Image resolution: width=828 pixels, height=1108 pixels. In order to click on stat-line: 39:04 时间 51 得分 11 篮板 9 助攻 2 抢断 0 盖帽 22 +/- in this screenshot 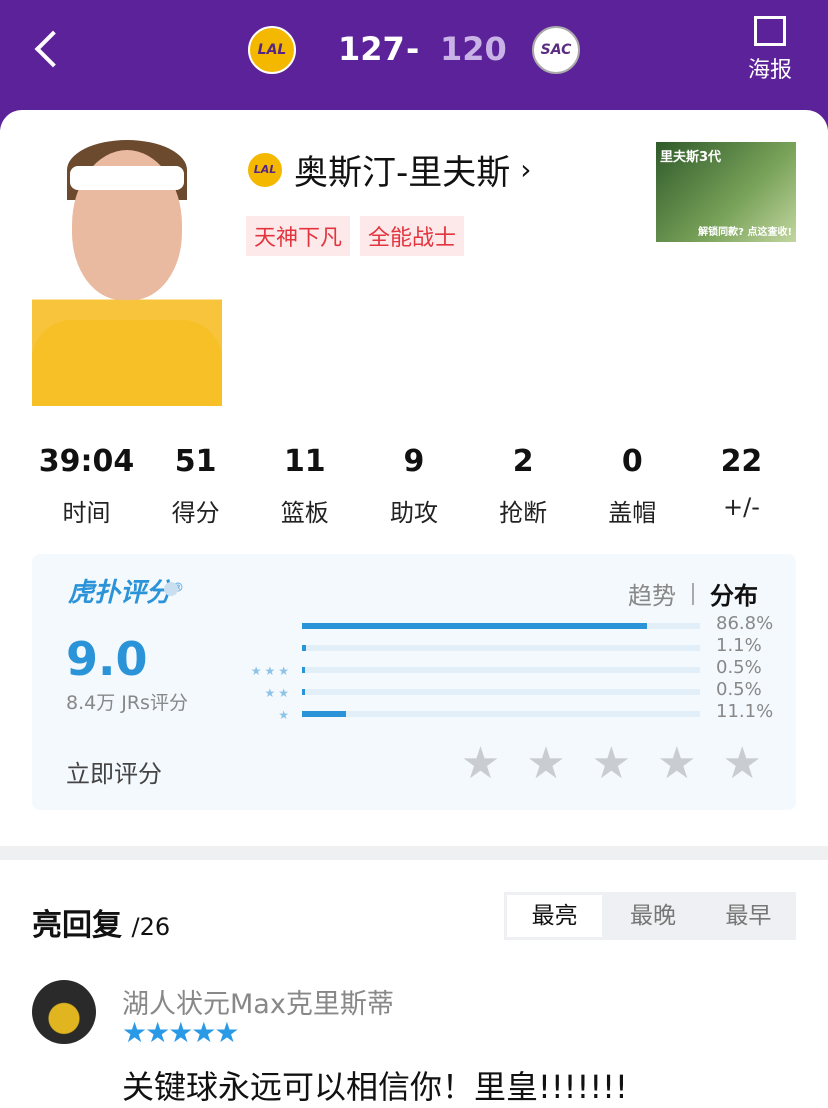, I will do `click(414, 486)`.